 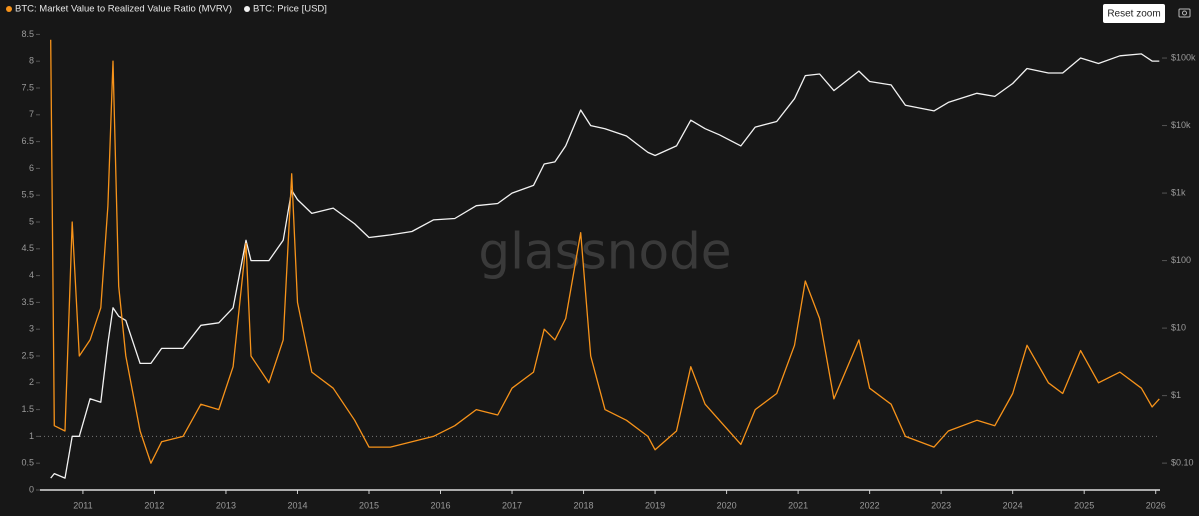 What do you see at coordinates (31, 61) in the screenshot?
I see `y-tick-label: 8` at bounding box center [31, 61].